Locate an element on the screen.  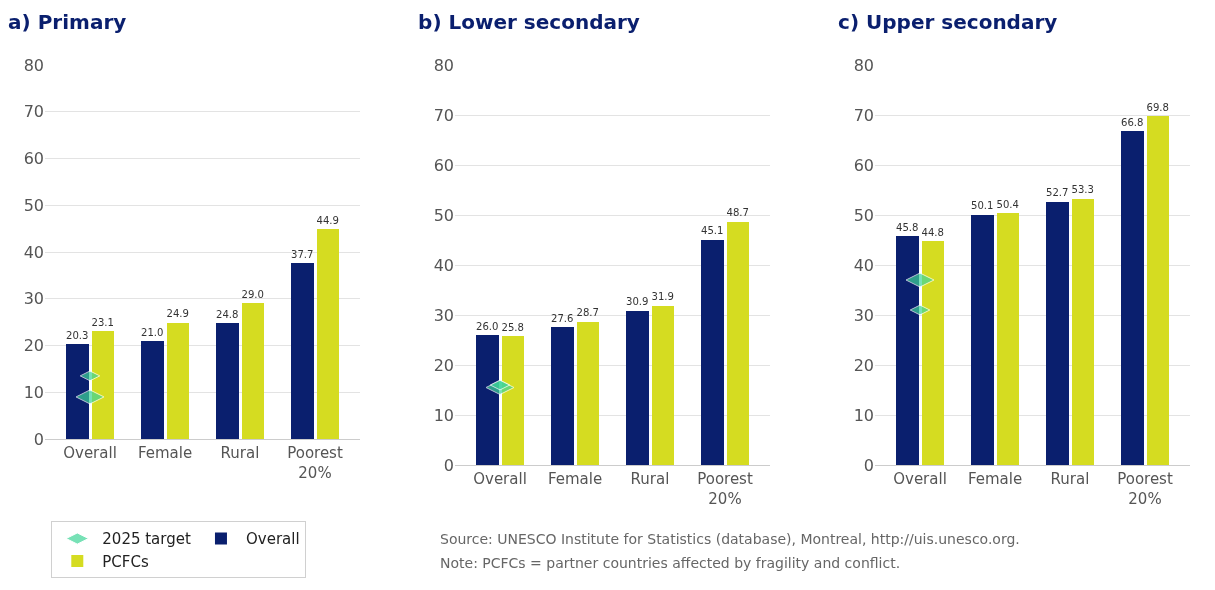
data-label: 26.0 is located at coordinates (487, 326).